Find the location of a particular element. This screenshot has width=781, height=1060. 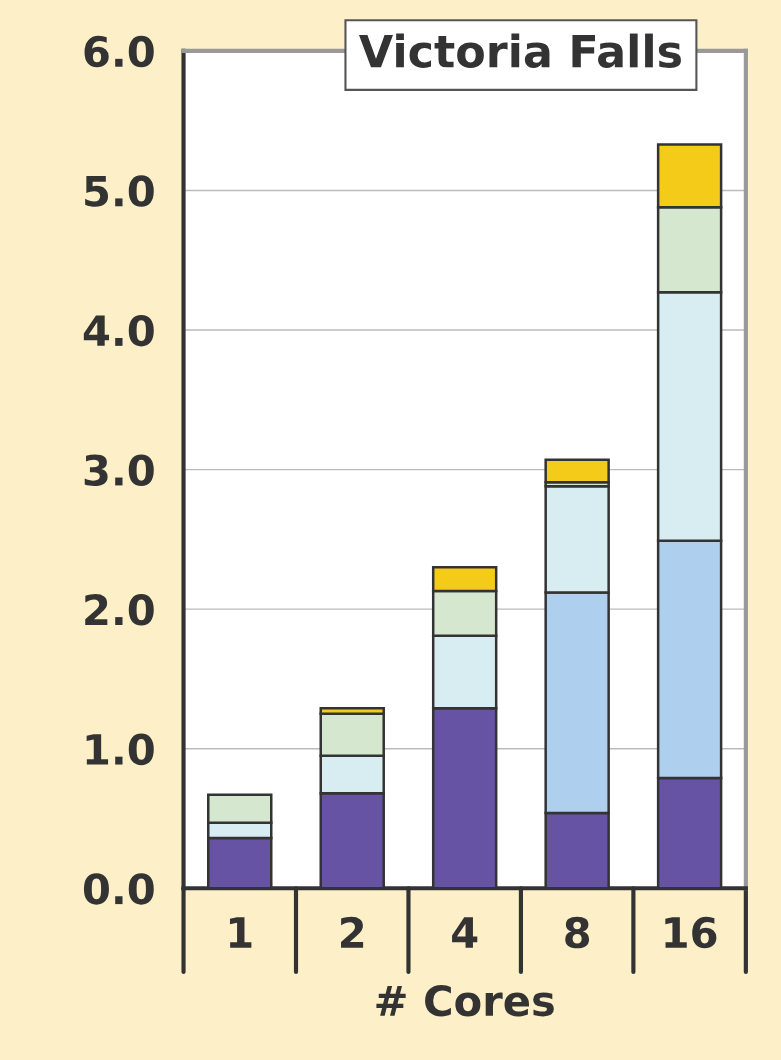

x-tick-label: 4 is located at coordinates (465, 932).